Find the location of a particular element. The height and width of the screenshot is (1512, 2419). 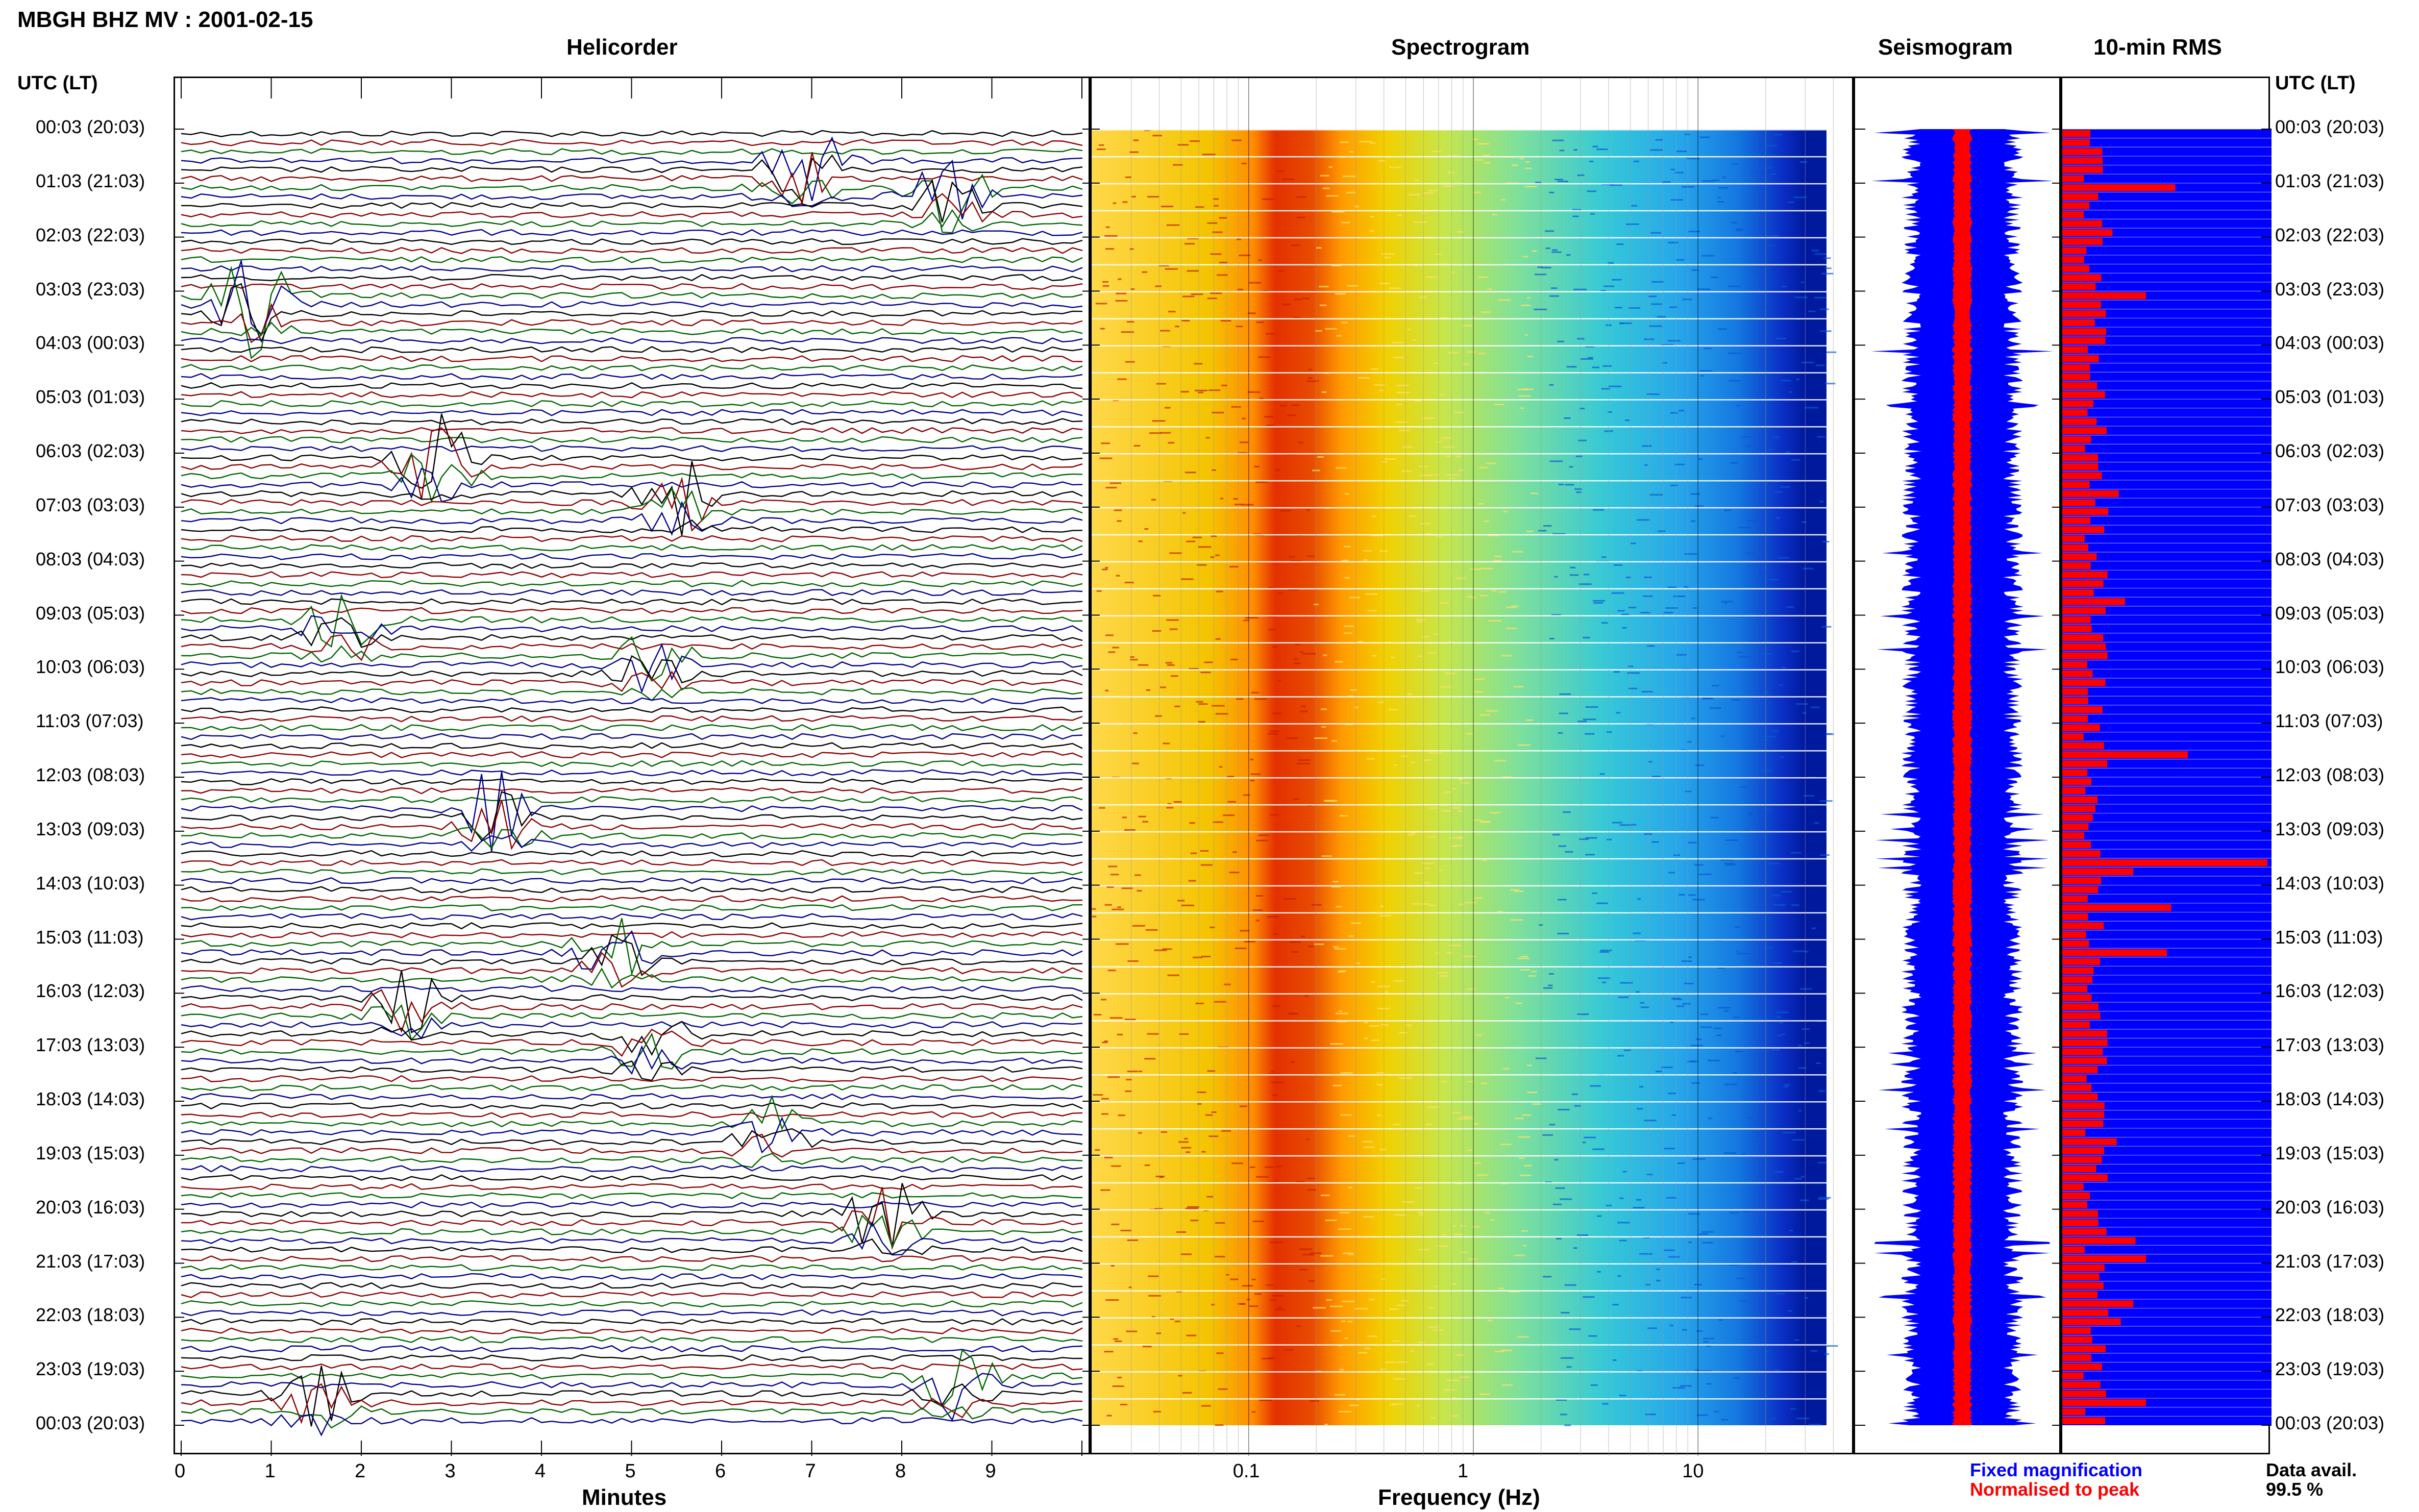

time-label-left: 10:03 (06:03) is located at coordinates (90, 667).